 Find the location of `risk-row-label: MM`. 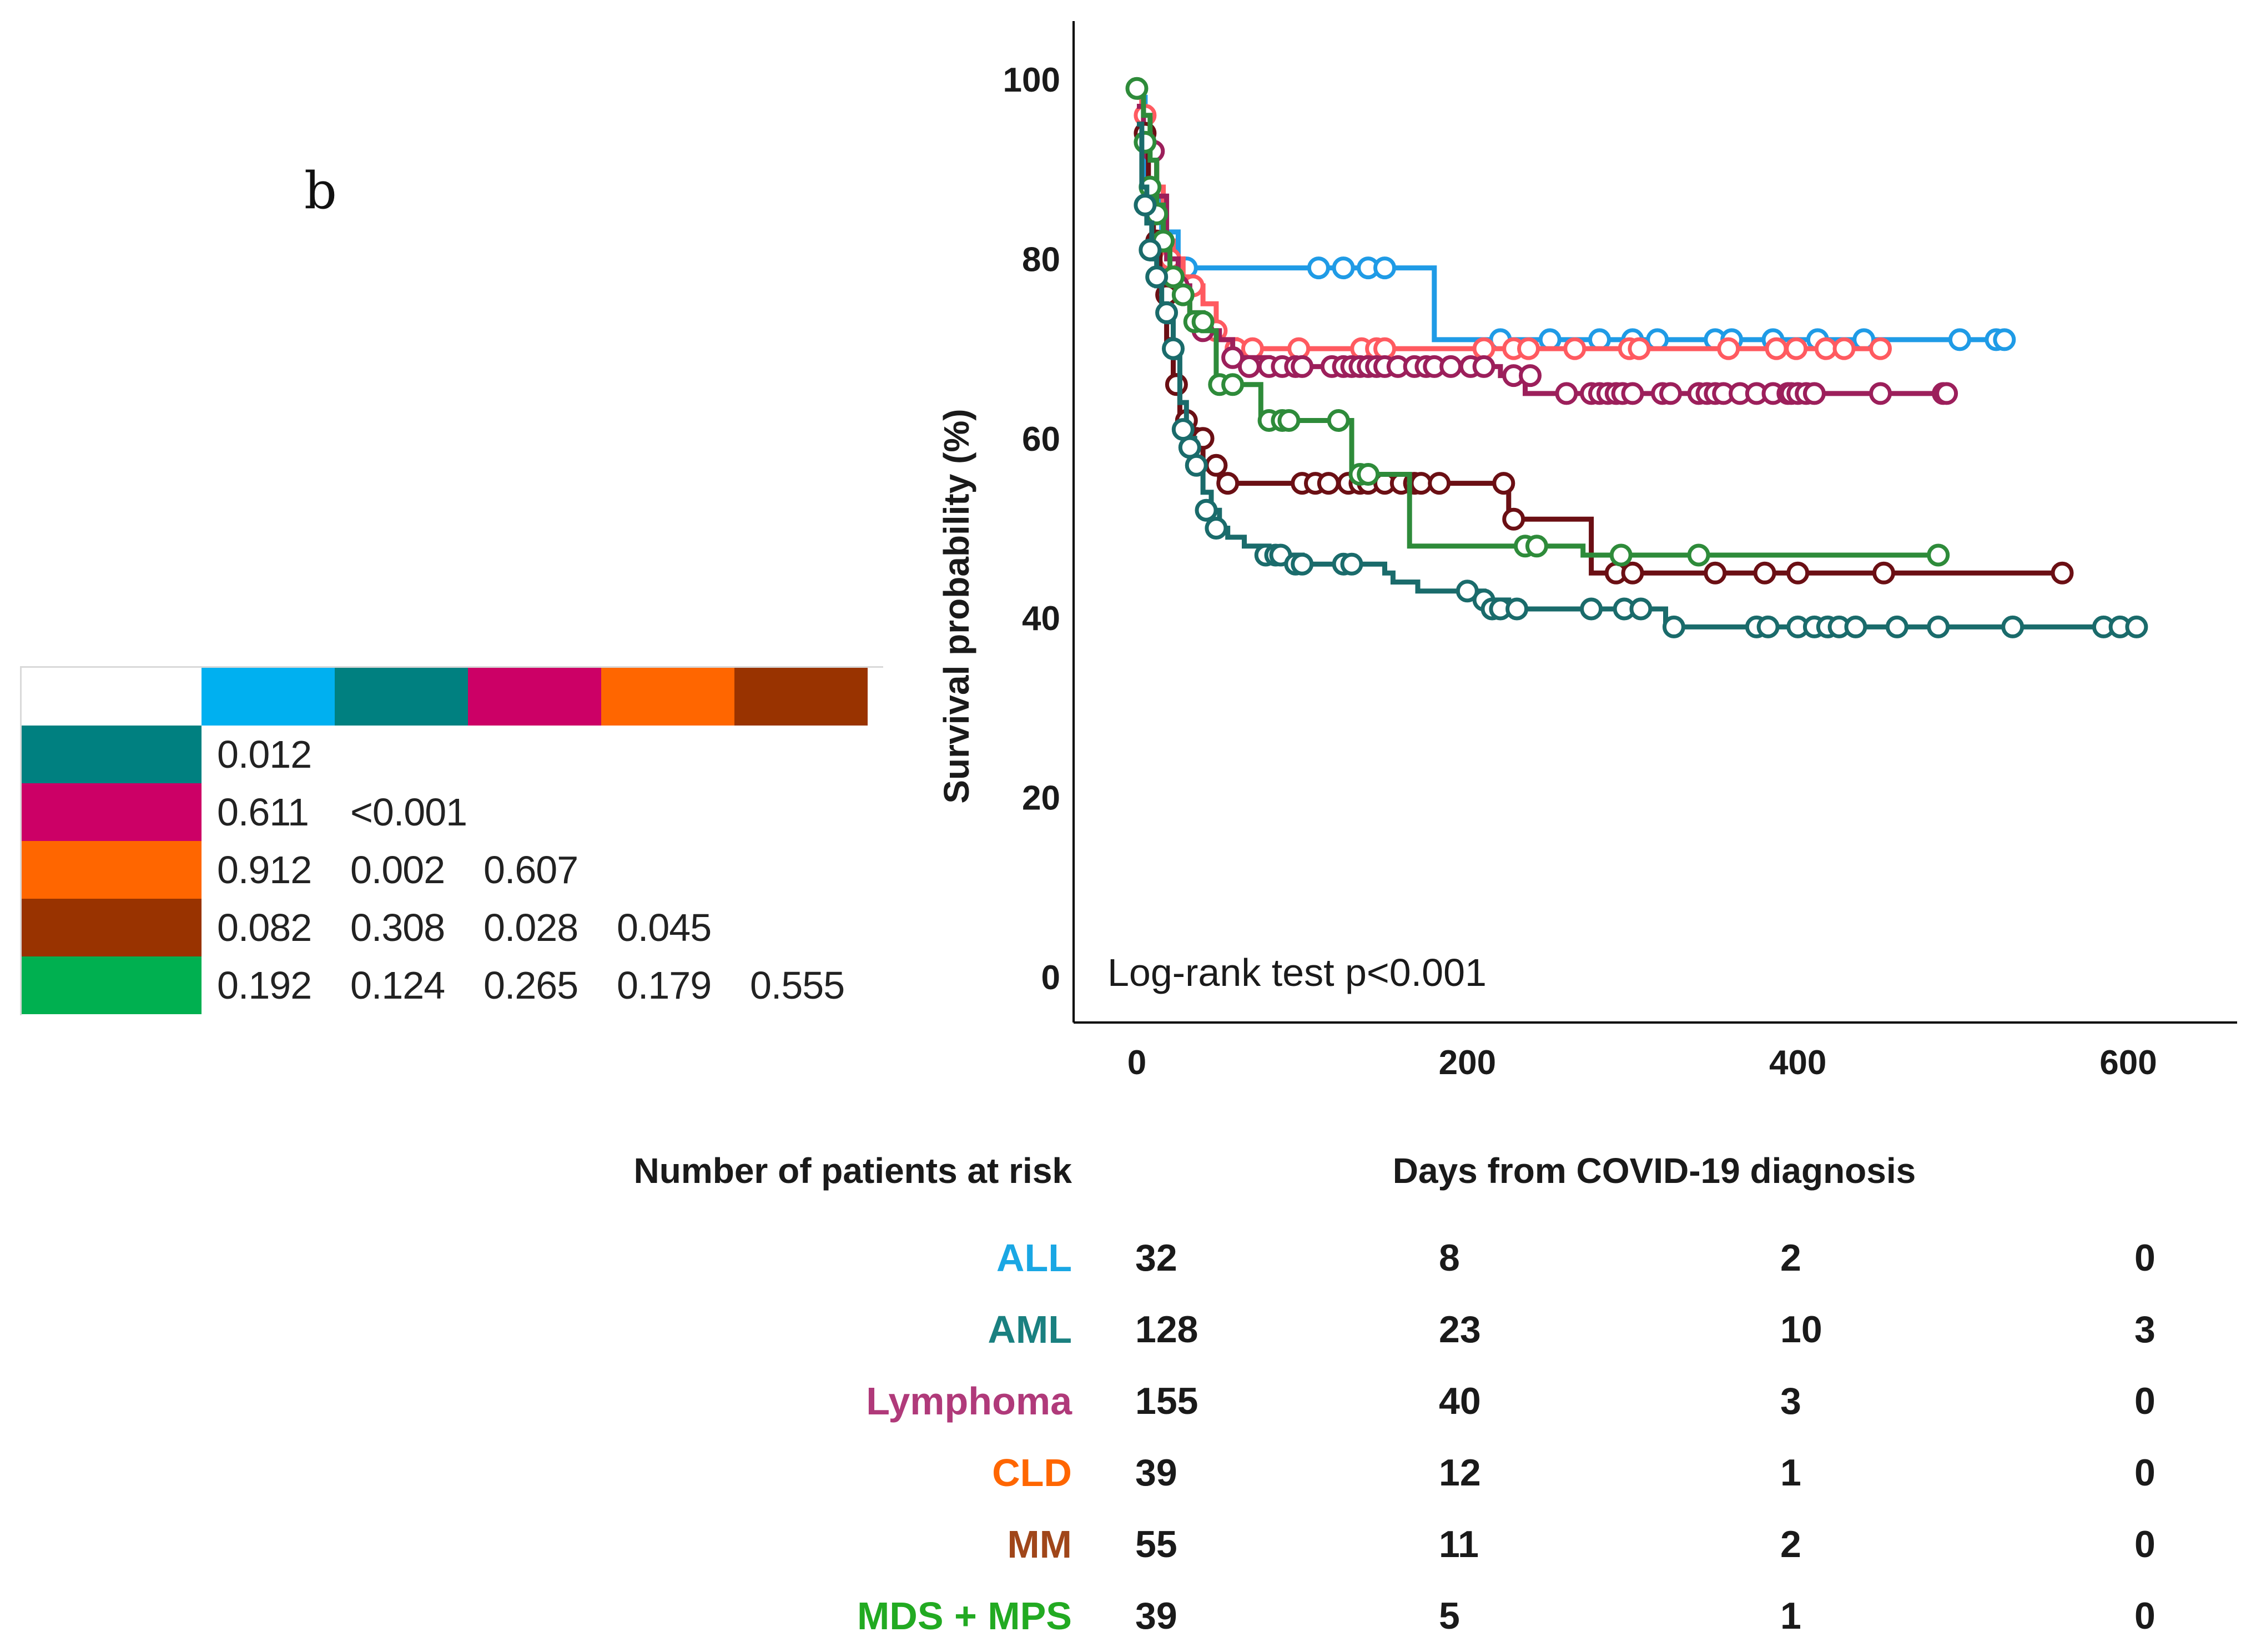

risk-row-label: MM is located at coordinates (1039, 1544).